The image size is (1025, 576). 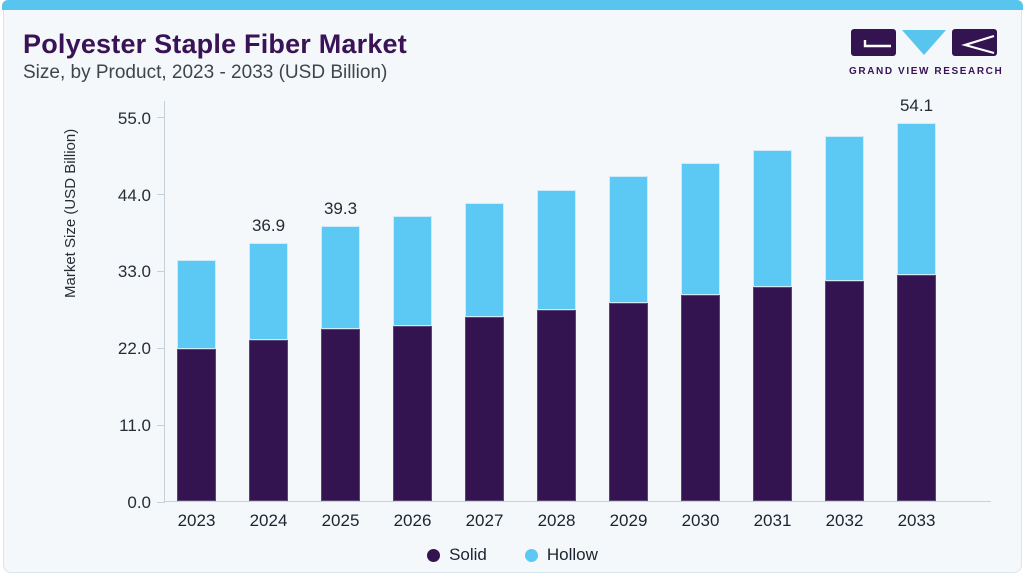 I want to click on bar-2025-solid, so click(x=340, y=415).